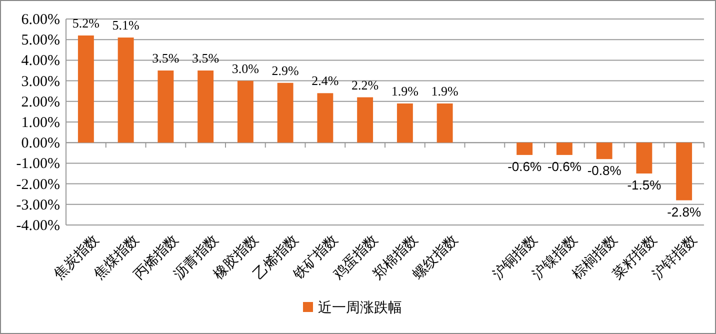 This screenshot has height=334, width=716. What do you see at coordinates (246, 68) in the screenshot?
I see `data-label: 3.0%` at bounding box center [246, 68].